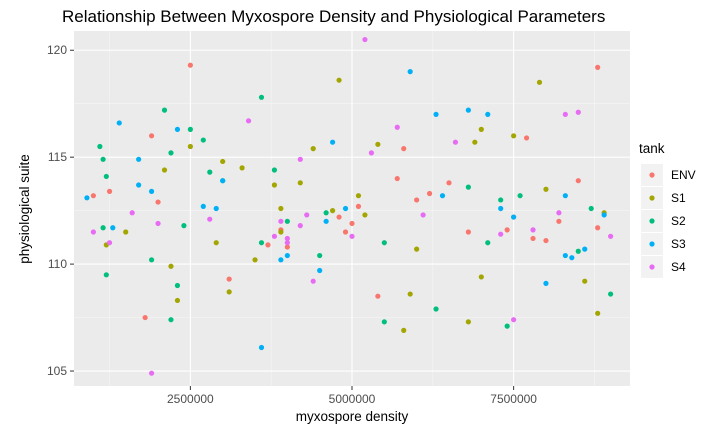 The image size is (715, 436). I want to click on legend-title: tank, so click(652, 148).